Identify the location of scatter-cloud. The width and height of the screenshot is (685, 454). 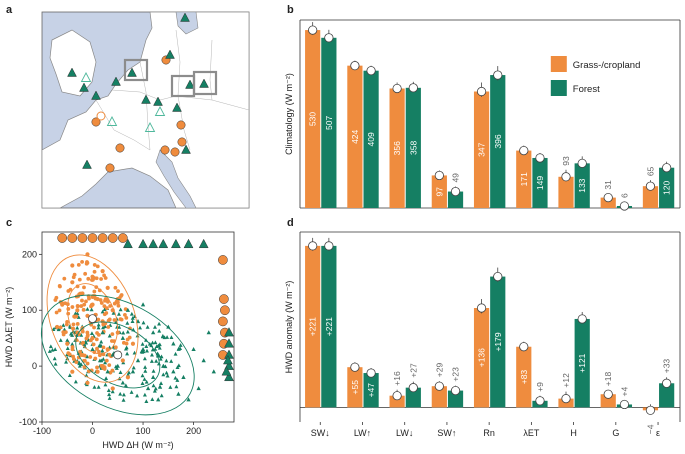
(115, 331).